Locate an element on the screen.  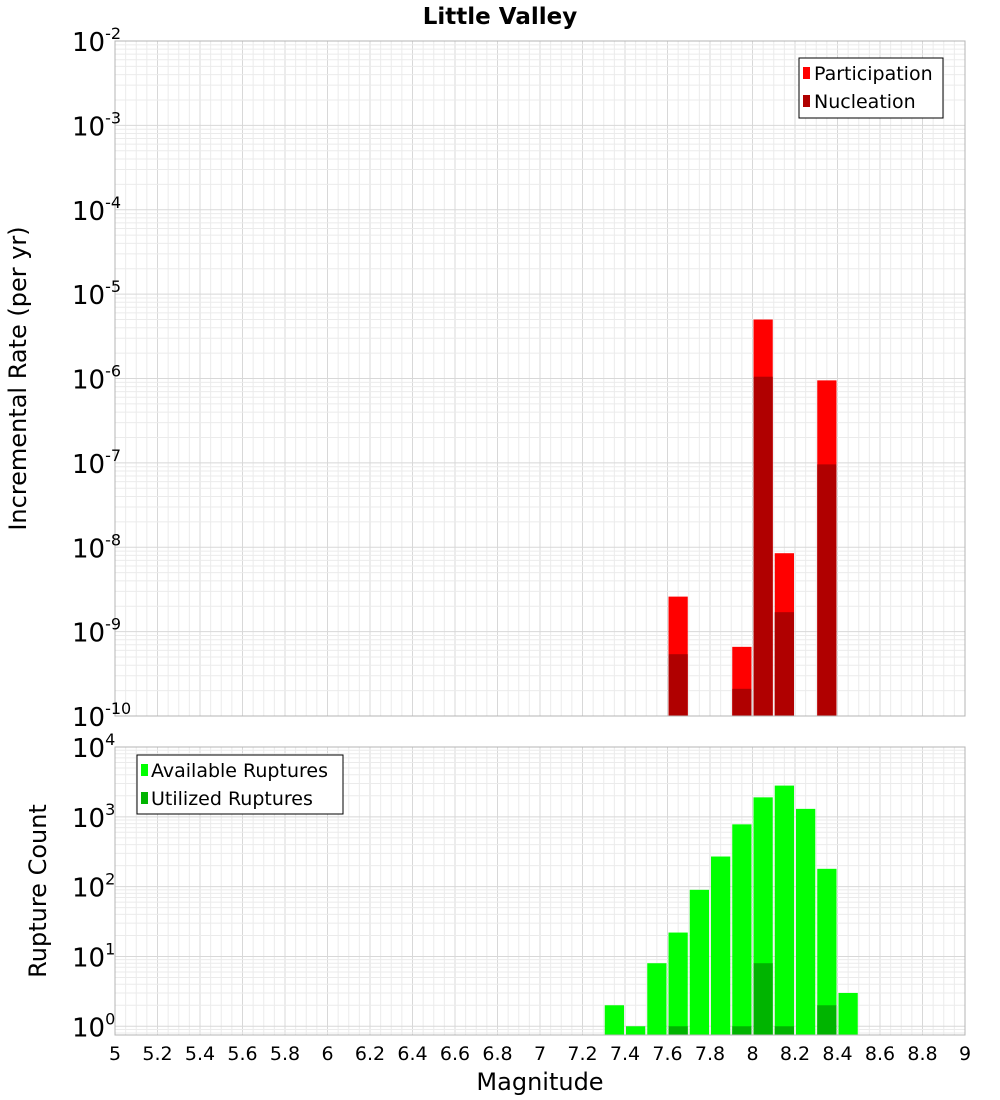
x-tick-label: 5.4 is located at coordinates (200, 1054).